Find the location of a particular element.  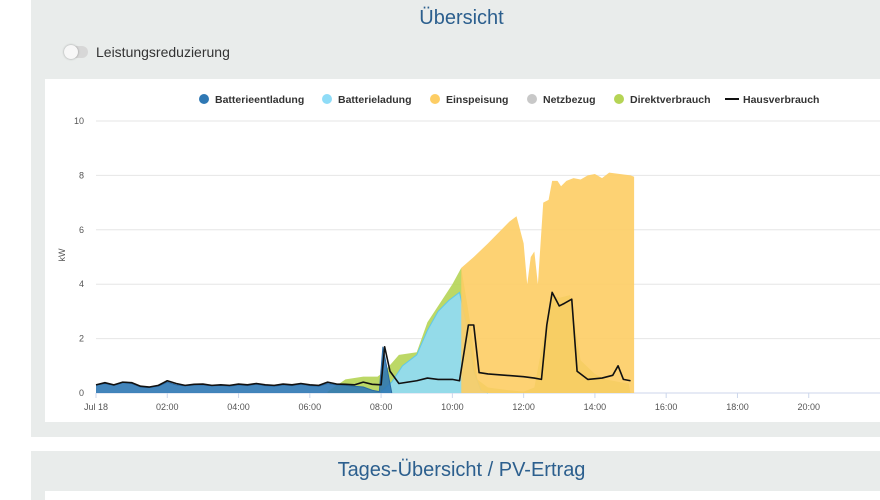

batterieentladung-area is located at coordinates (244, 369).